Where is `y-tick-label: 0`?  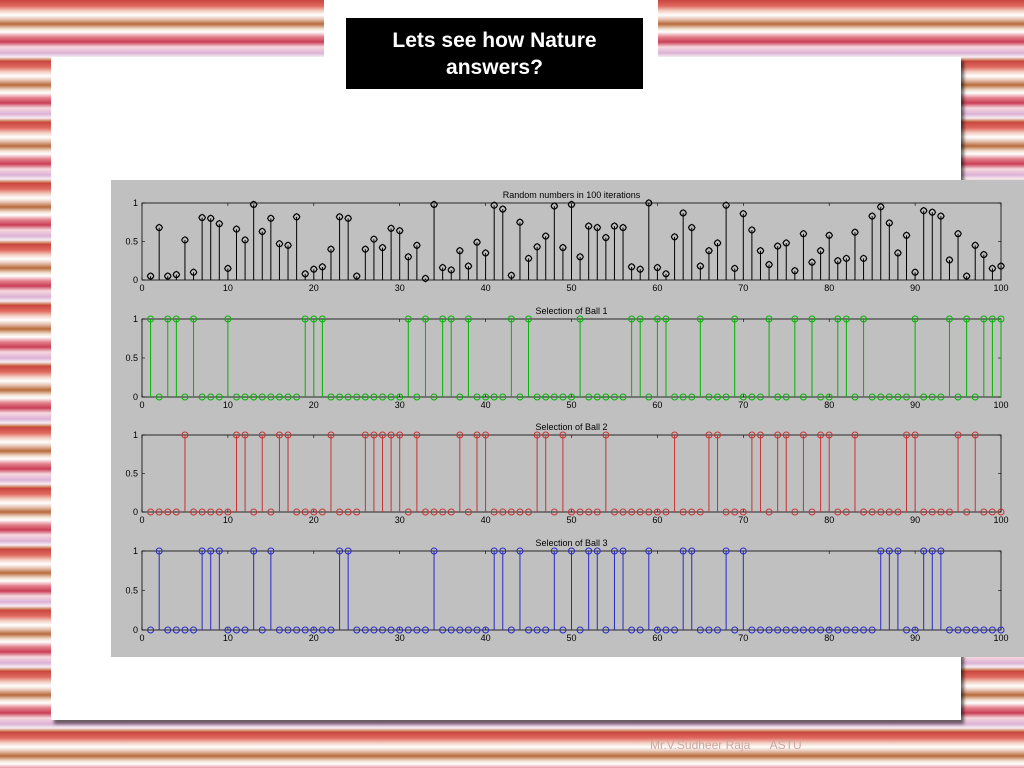 y-tick-label: 0 is located at coordinates (135, 397).